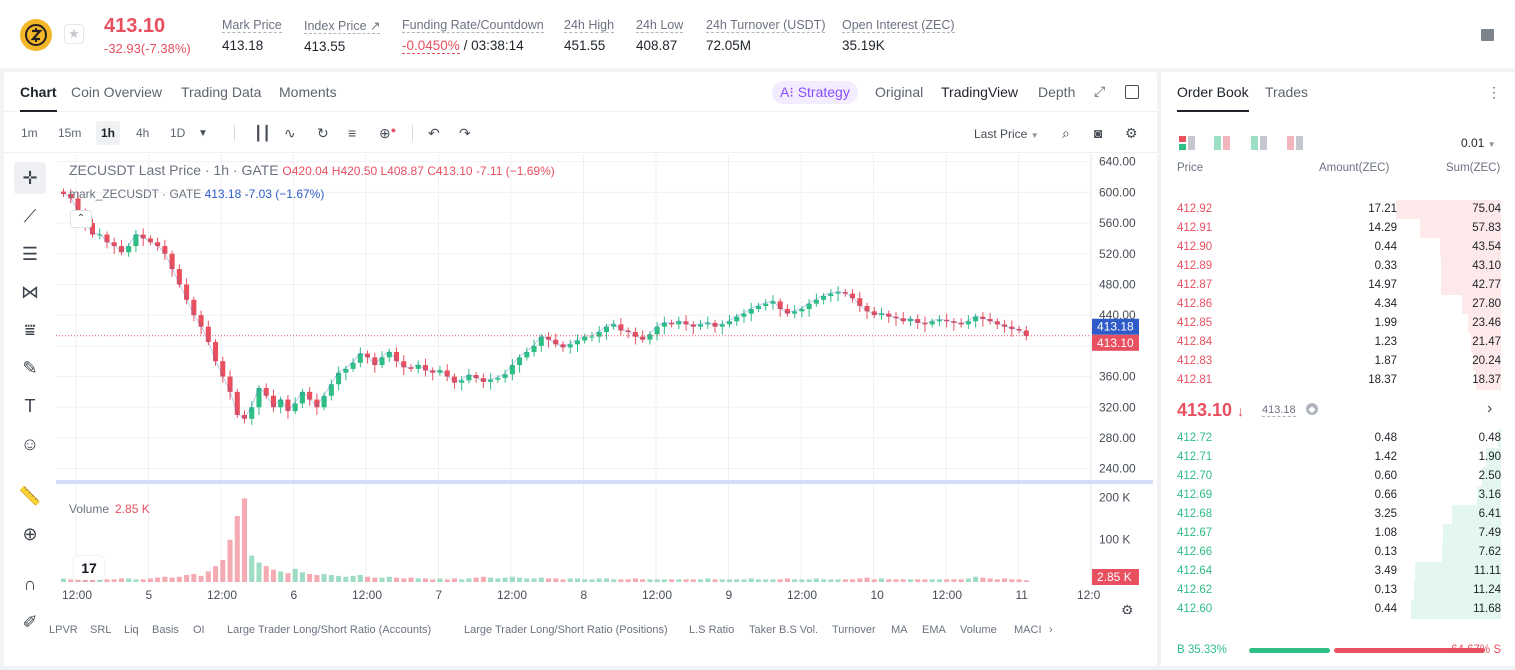 This screenshot has width=1515, height=670. Describe the element at coordinates (117, 92) in the screenshot. I see `tab-coin-overview: Coin Overview` at that location.